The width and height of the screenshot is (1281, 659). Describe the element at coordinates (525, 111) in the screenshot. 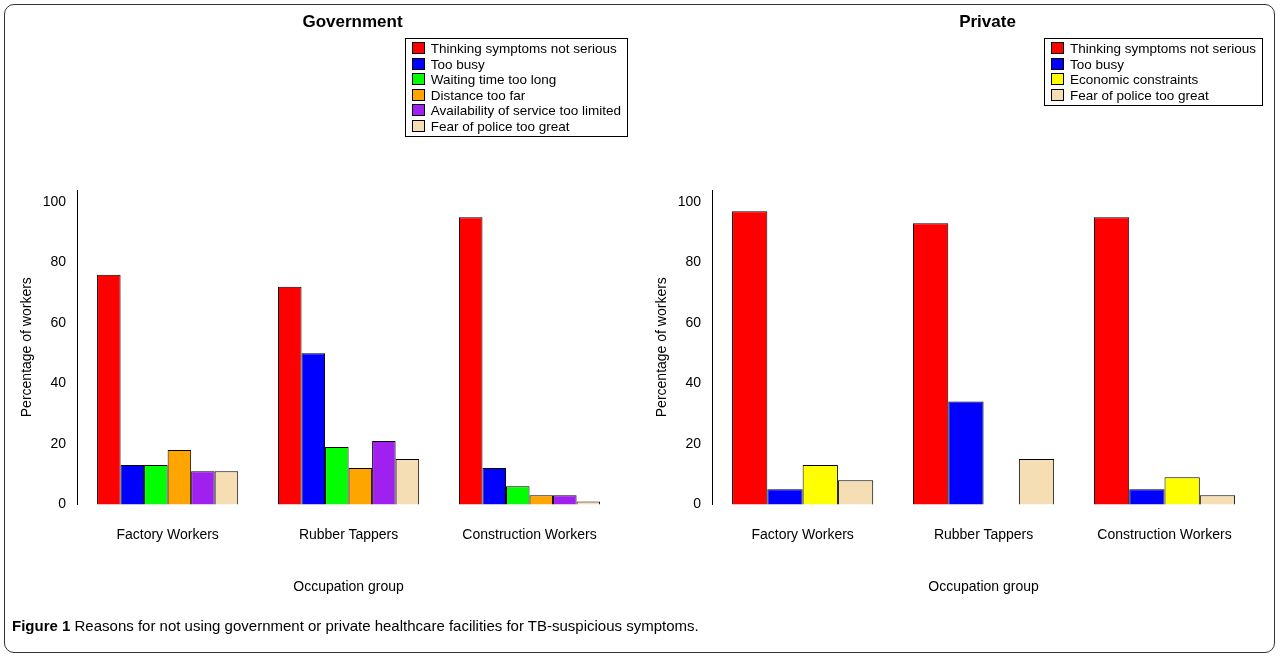

I see `legend-label: Availability of service too limited` at that location.